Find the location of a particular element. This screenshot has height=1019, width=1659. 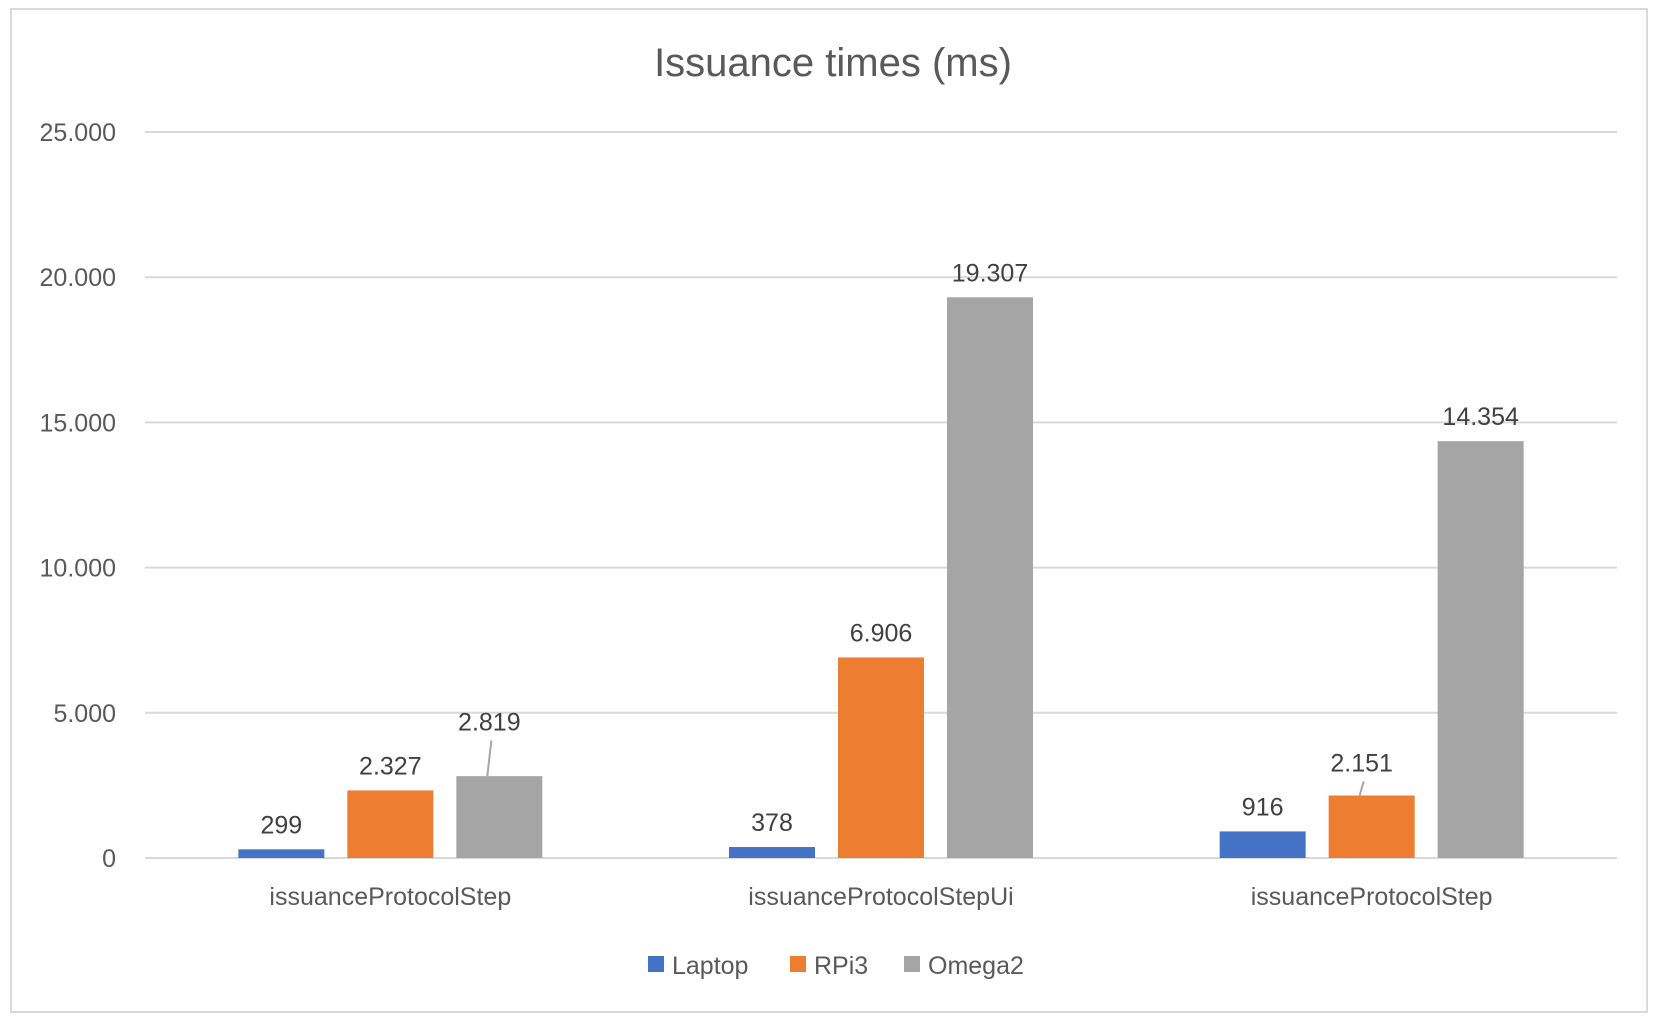

legend-item-laptop: Laptop is located at coordinates (698, 966).